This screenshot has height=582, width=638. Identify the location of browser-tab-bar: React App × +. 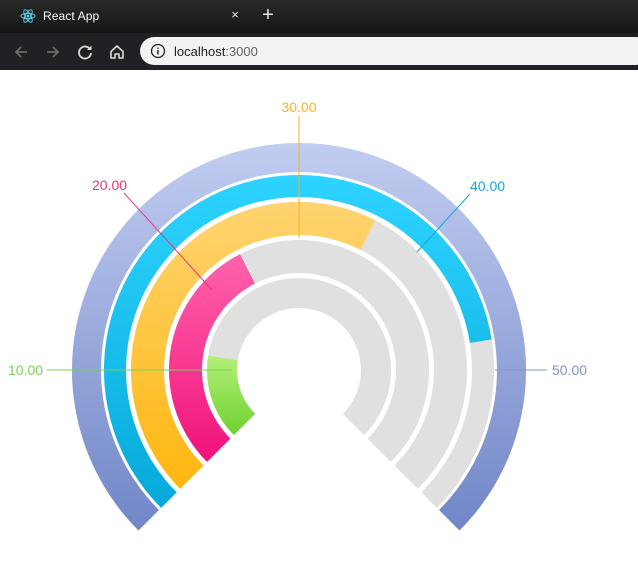
(319, 16).